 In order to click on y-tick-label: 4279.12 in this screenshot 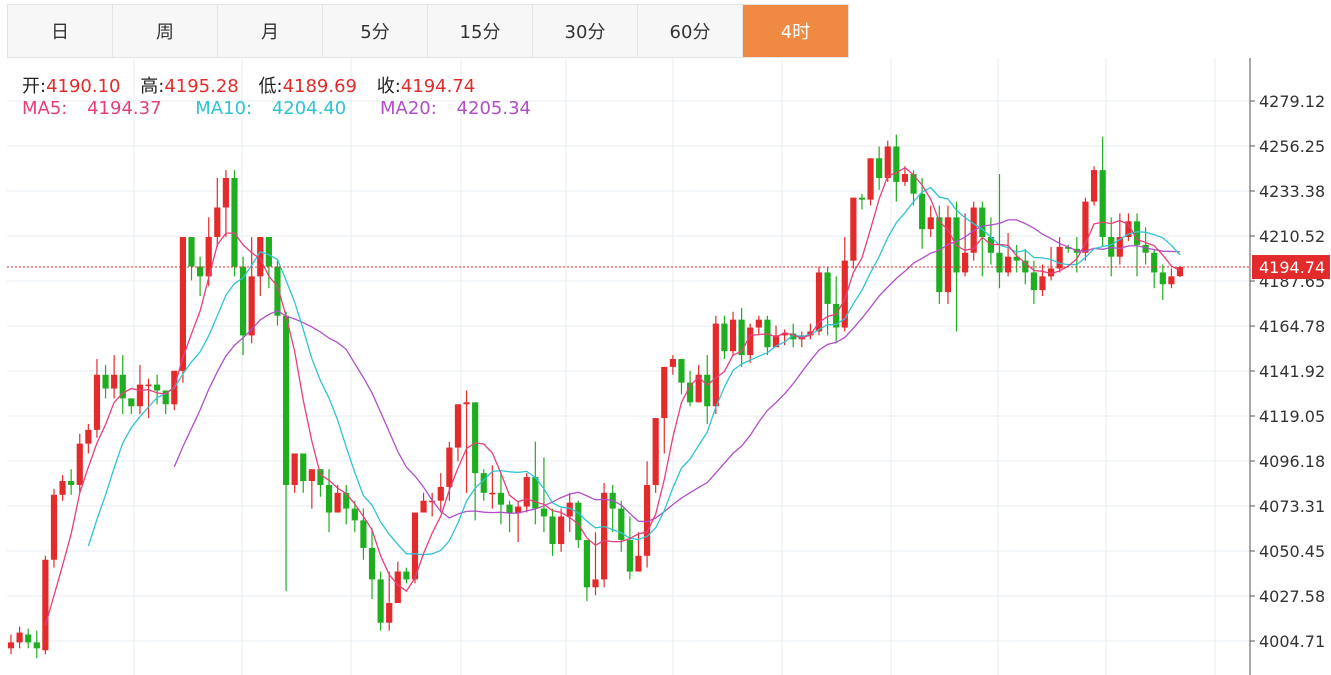, I will do `click(1292, 101)`.